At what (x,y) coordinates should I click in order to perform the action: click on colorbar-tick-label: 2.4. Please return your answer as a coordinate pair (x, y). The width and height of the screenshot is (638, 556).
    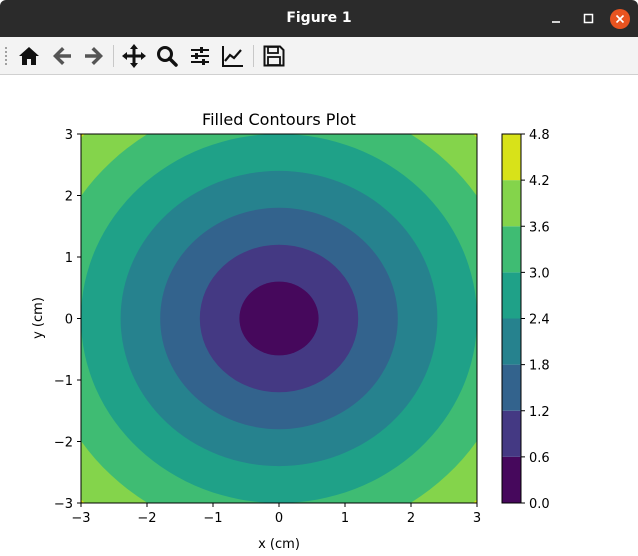
    Looking at the image, I should click on (539, 320).